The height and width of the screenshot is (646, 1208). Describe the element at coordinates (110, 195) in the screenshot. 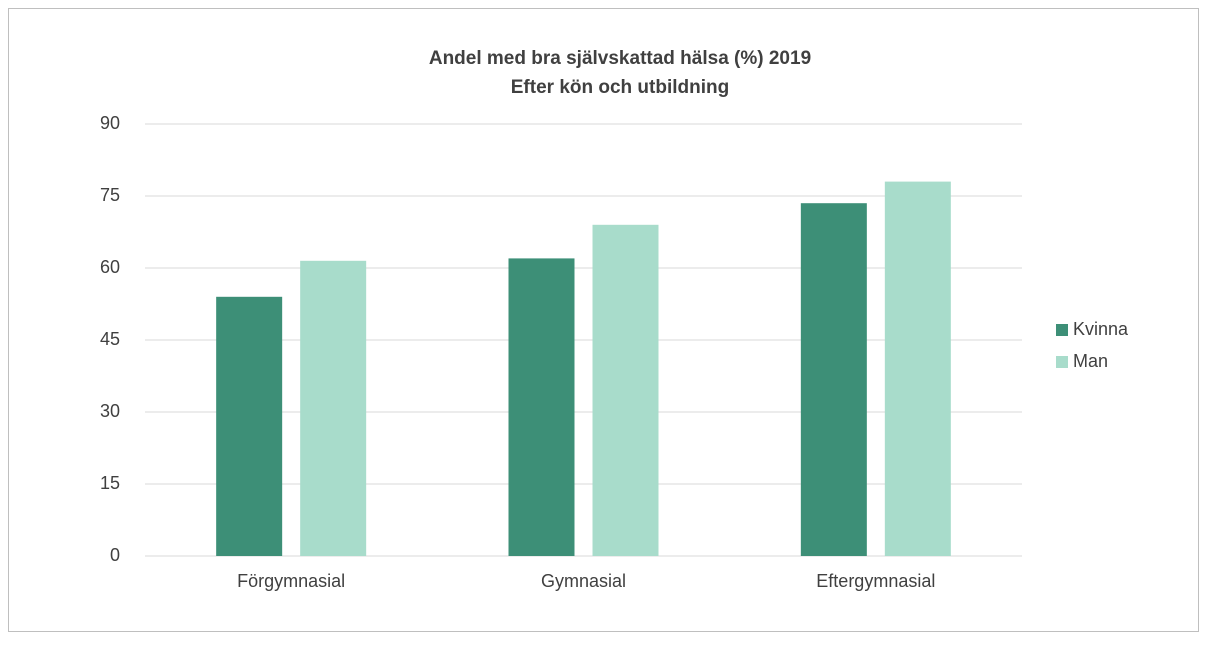

I see `y-tick-label: 75` at that location.